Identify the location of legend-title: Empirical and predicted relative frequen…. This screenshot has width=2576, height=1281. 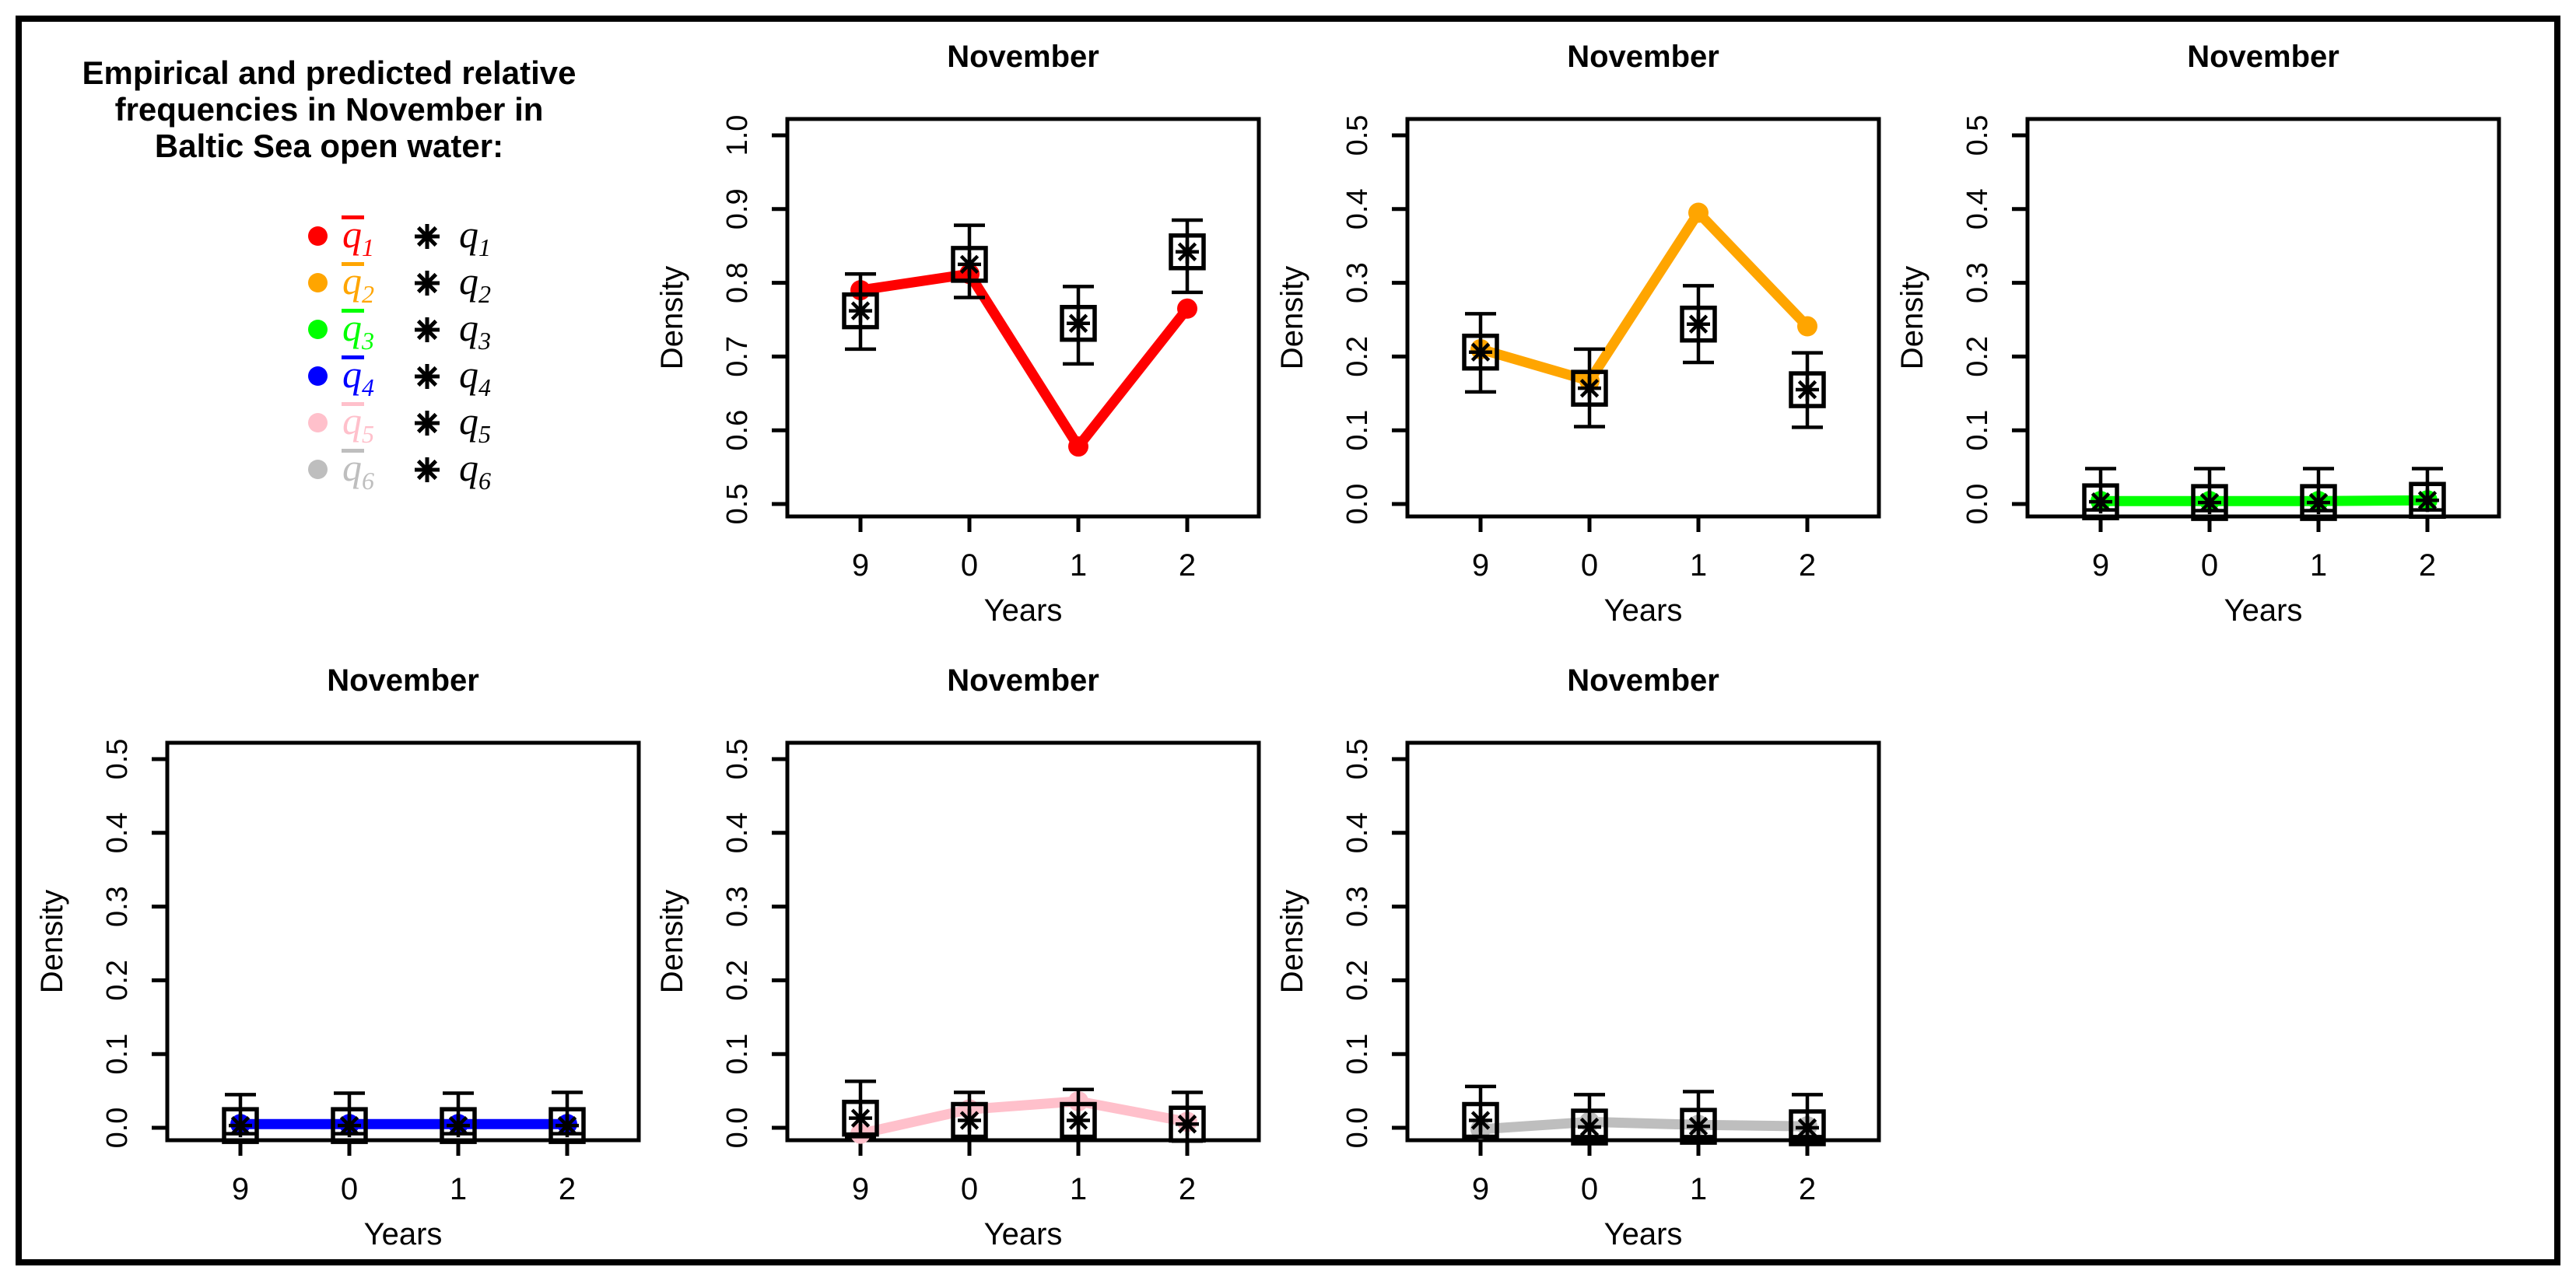
(329, 109).